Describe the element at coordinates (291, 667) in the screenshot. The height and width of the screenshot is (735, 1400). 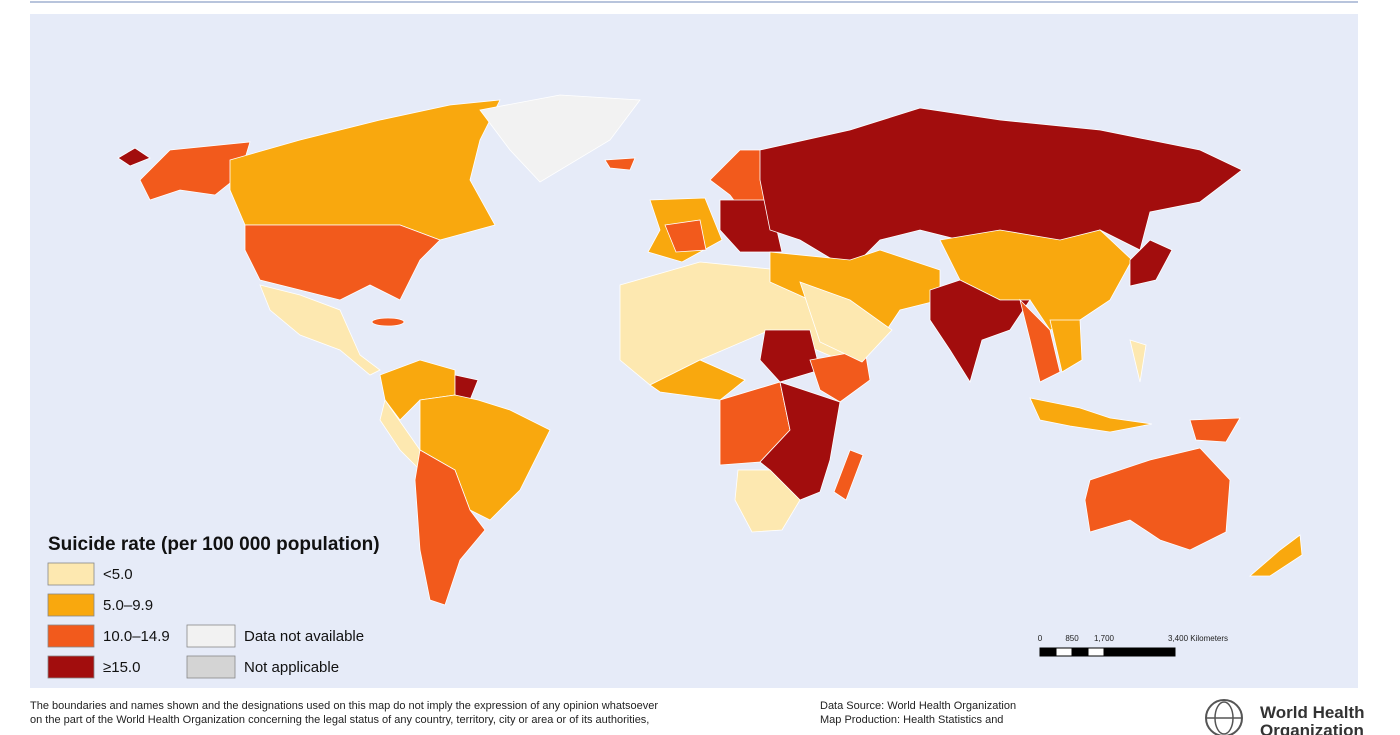
I see `legend-label: Not applicable` at that location.